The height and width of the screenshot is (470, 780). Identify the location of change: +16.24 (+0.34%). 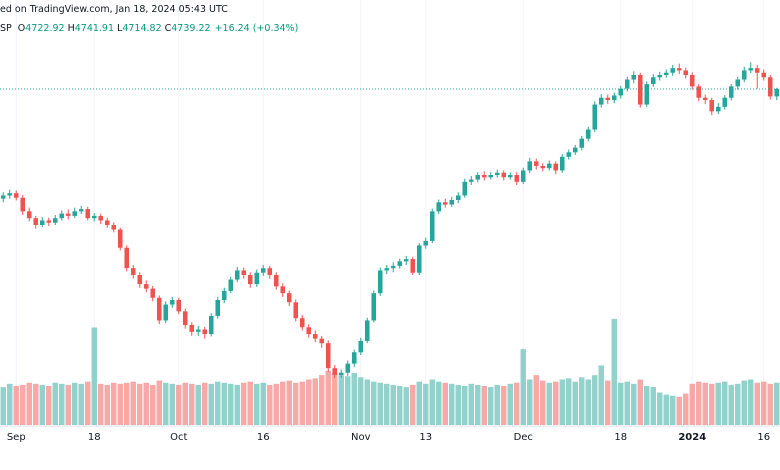
(256, 28).